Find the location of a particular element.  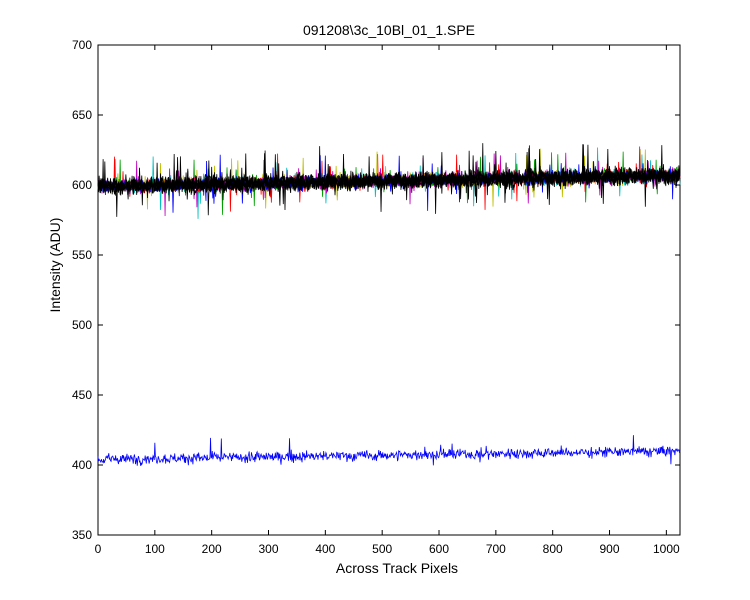

x-tick-label: 200 is located at coordinates (212, 549).